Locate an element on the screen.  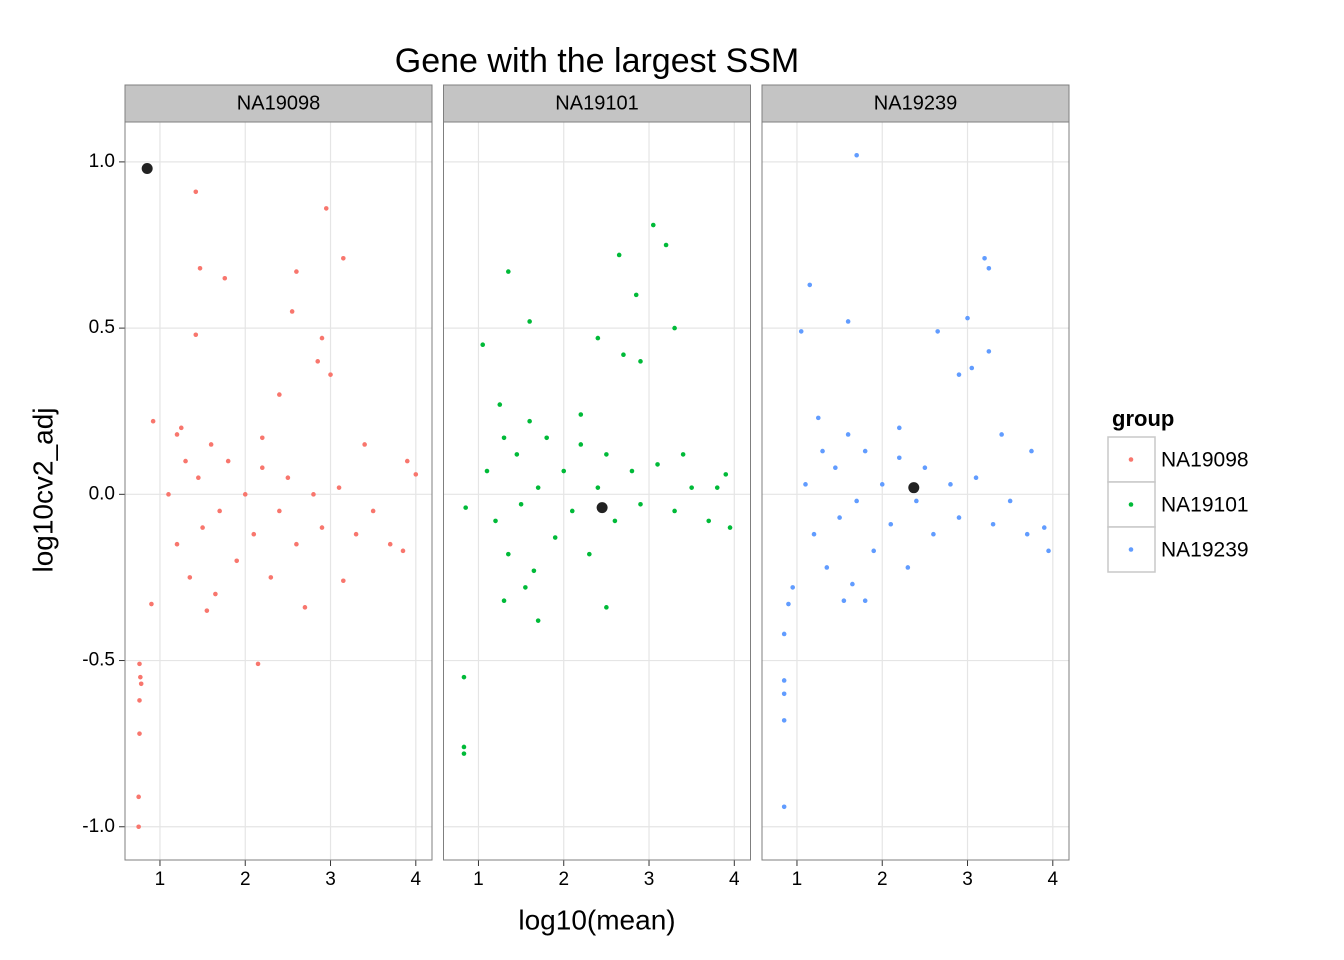
legend-label: NA19101 is located at coordinates (1205, 505).